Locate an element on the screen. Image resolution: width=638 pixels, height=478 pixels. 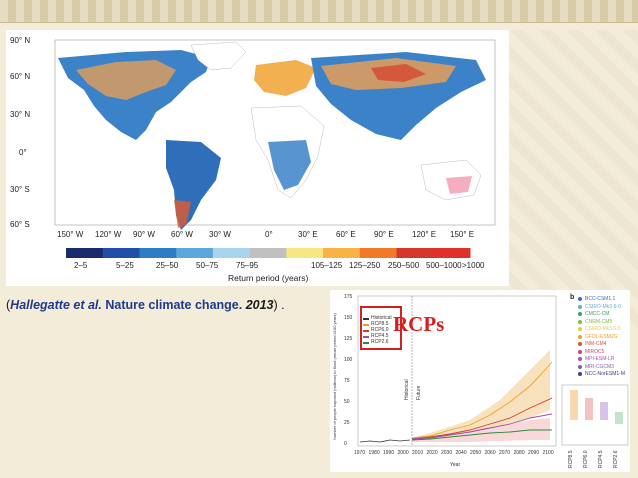
lat-label-60s: 60° S is located at coordinates (20, 224).